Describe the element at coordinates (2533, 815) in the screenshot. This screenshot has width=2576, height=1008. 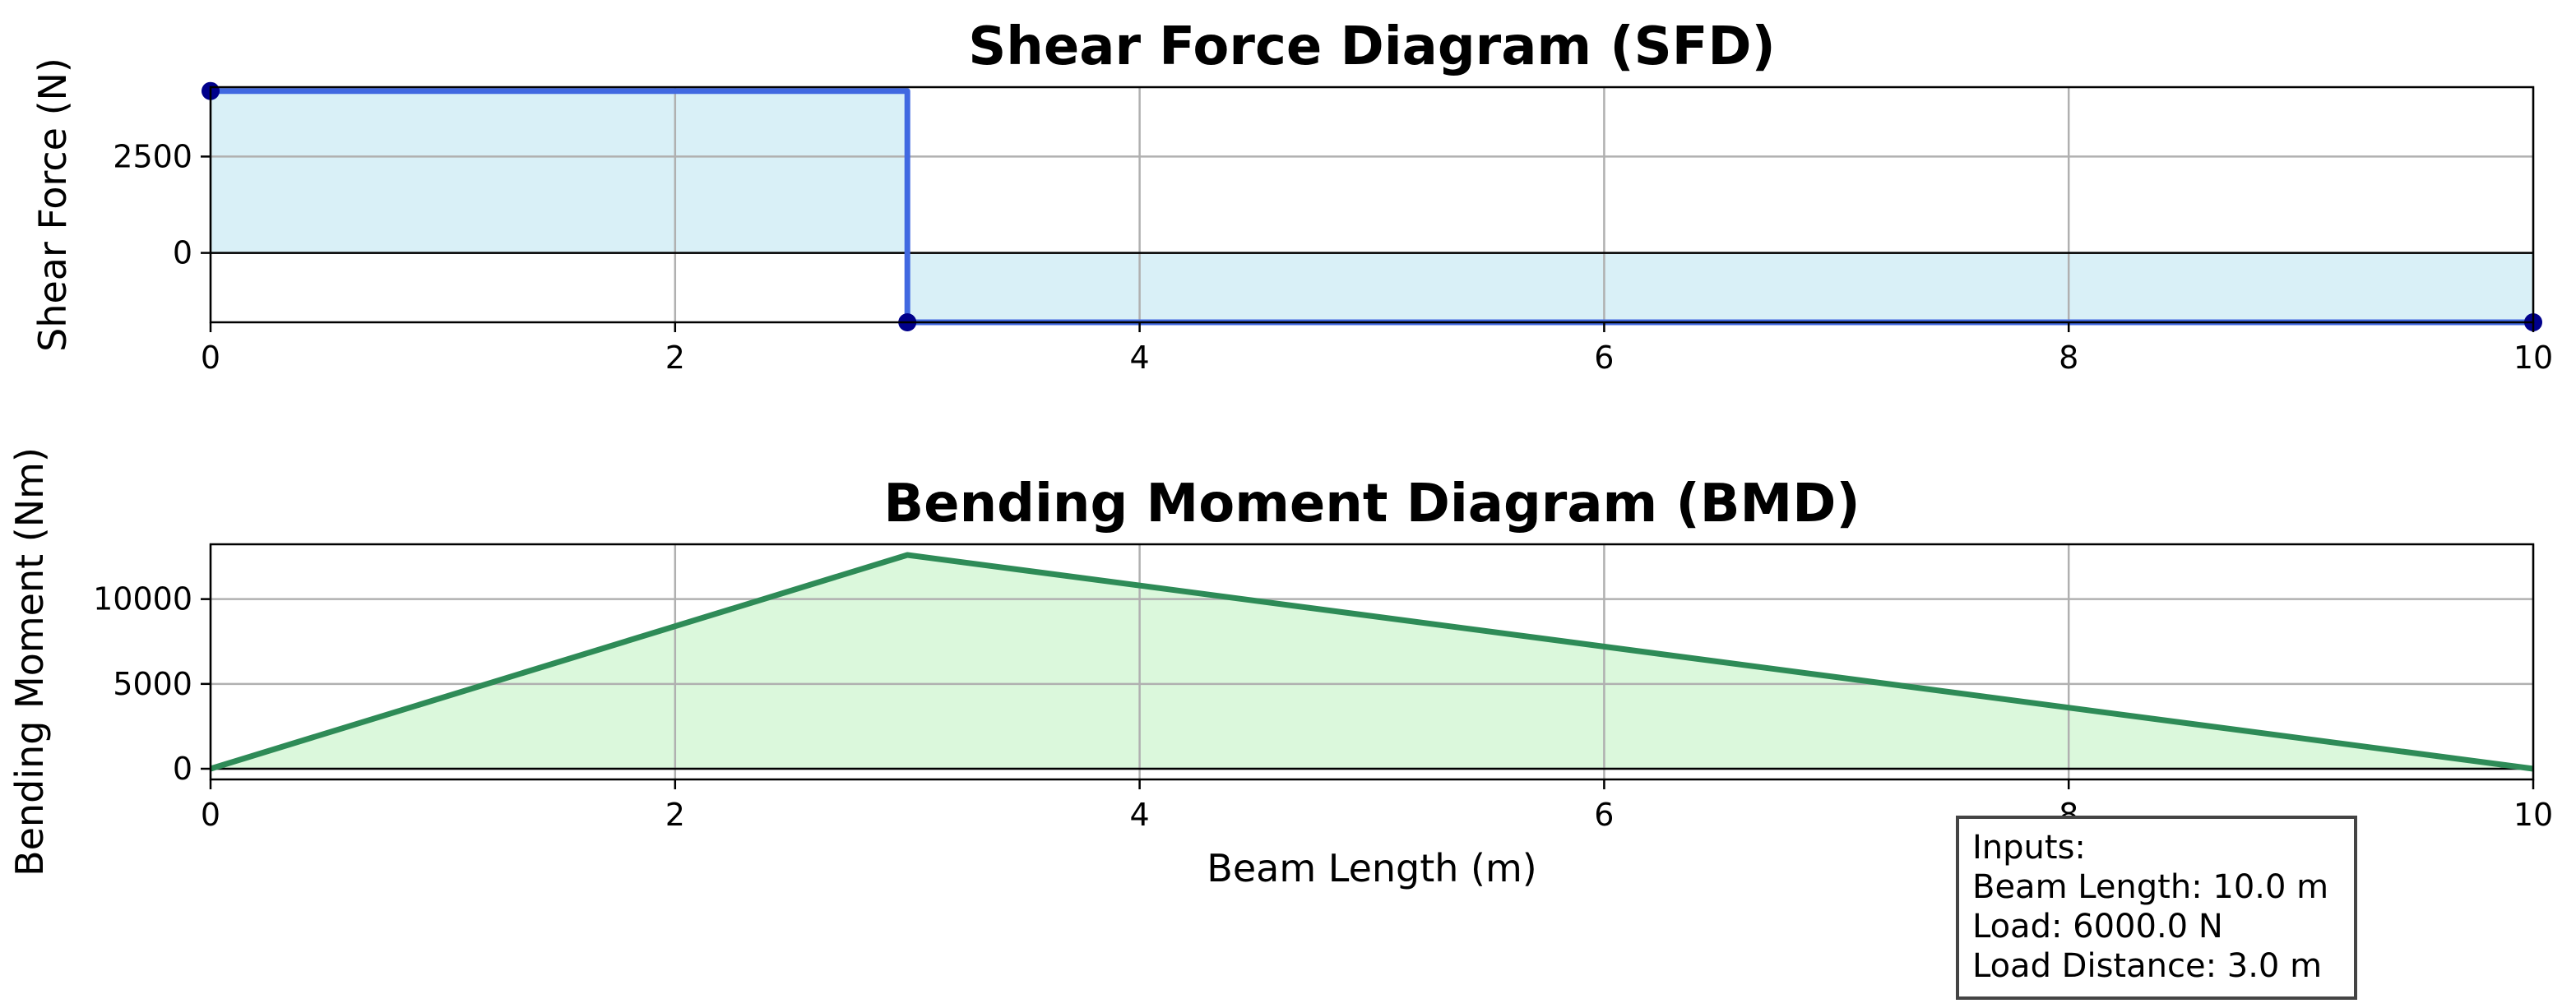
I see `bmd-x-tick-label: 10` at that location.